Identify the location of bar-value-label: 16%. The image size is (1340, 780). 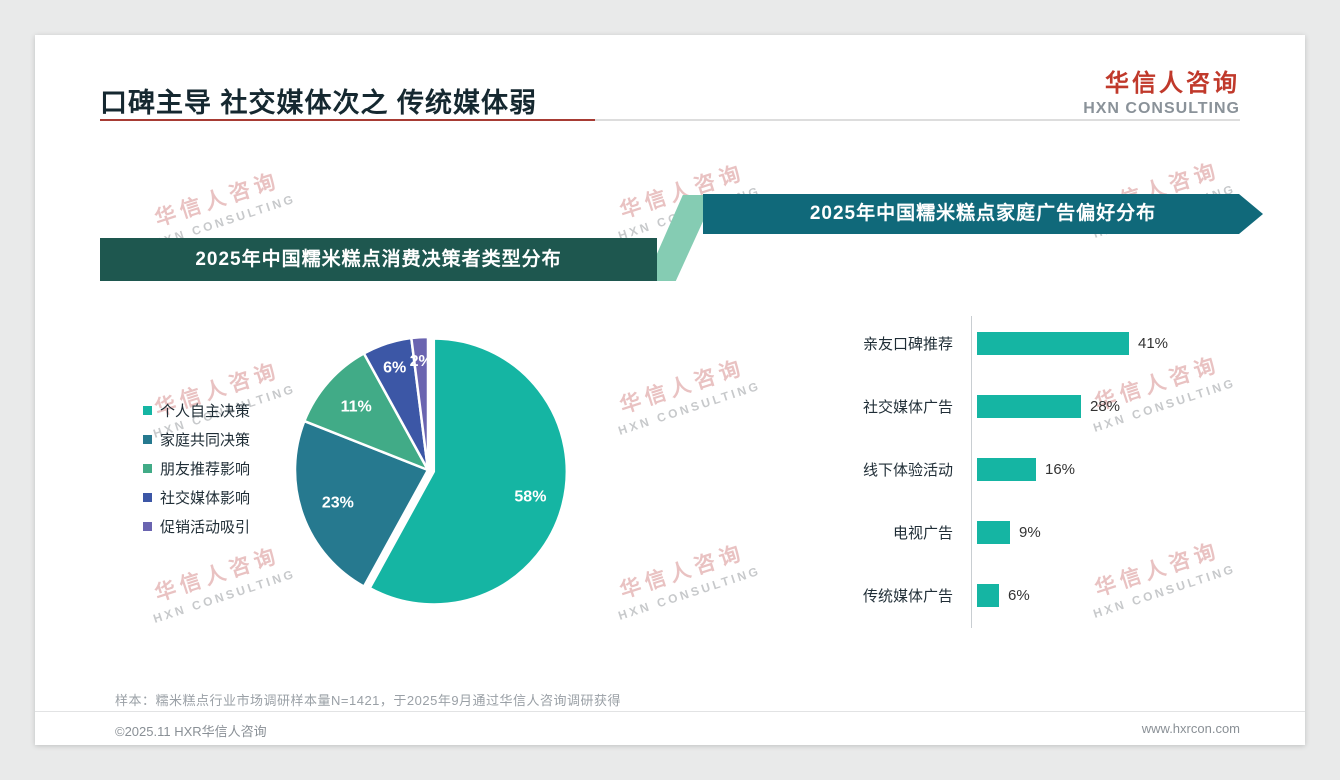
(1060, 469).